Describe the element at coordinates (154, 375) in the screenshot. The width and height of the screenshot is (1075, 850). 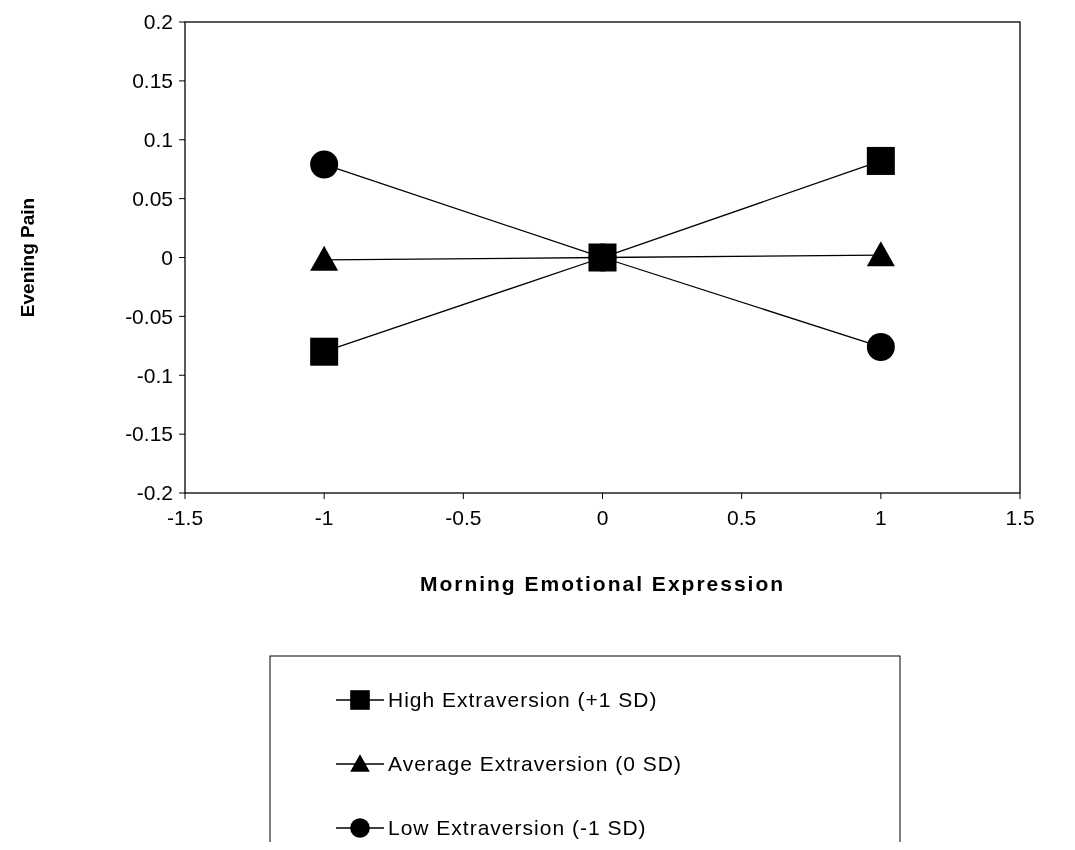
I see `y-tick-label: -0.1` at that location.